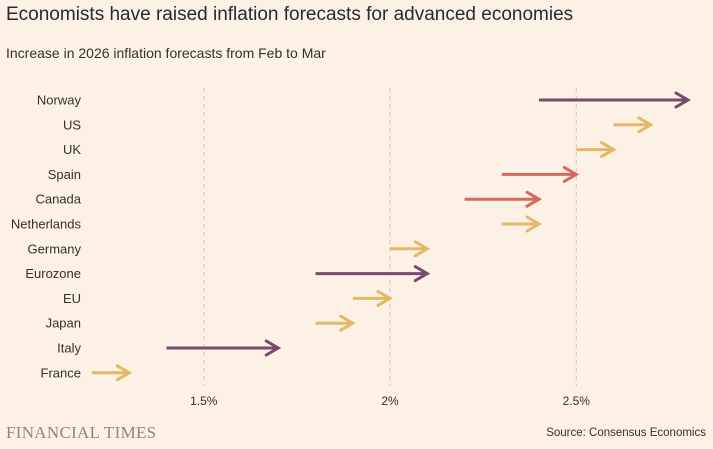  Describe the element at coordinates (46, 224) in the screenshot. I see `category-label: Netherlands` at that location.